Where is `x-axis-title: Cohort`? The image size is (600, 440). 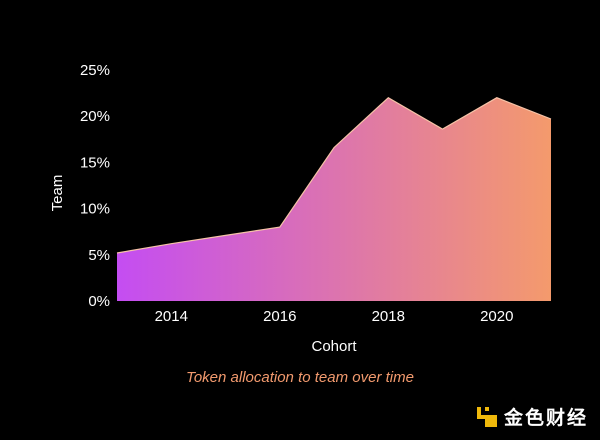 x-axis-title: Cohort is located at coordinates (334, 346).